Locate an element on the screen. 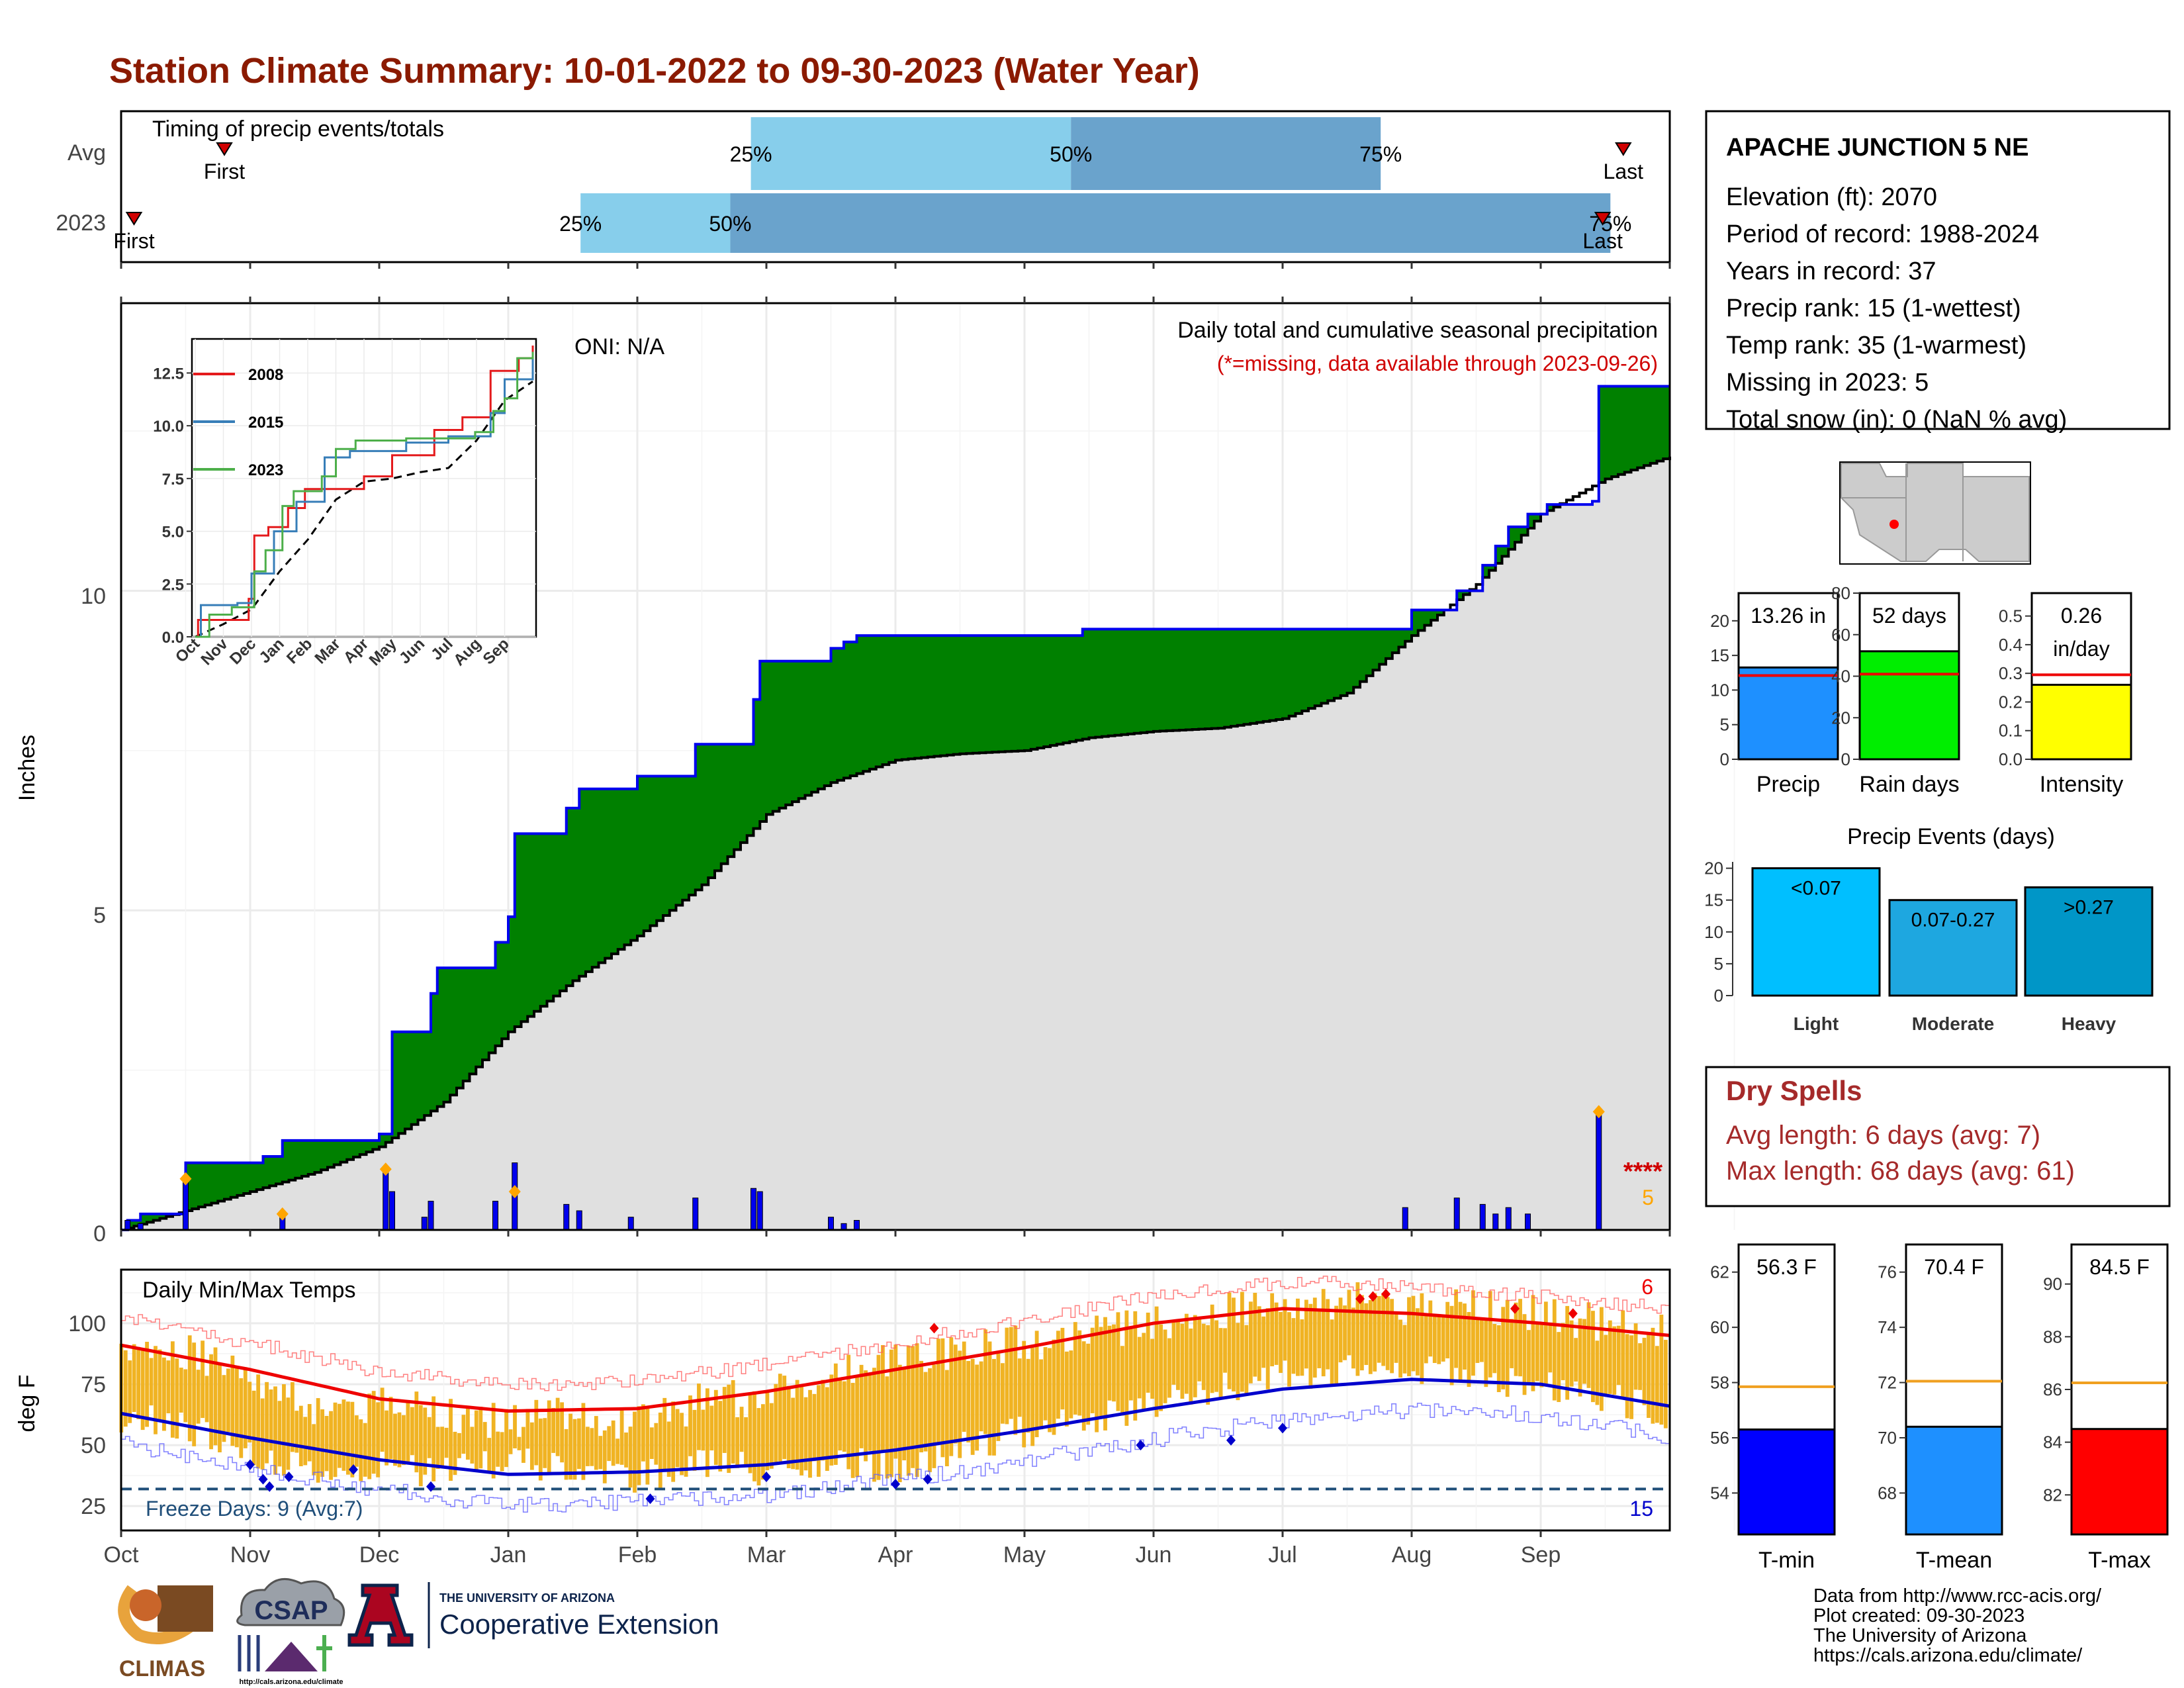 Image resolution: width=2184 pixels, height=1688 pixels. stat-tick-label: 0.4 is located at coordinates (2011, 645).